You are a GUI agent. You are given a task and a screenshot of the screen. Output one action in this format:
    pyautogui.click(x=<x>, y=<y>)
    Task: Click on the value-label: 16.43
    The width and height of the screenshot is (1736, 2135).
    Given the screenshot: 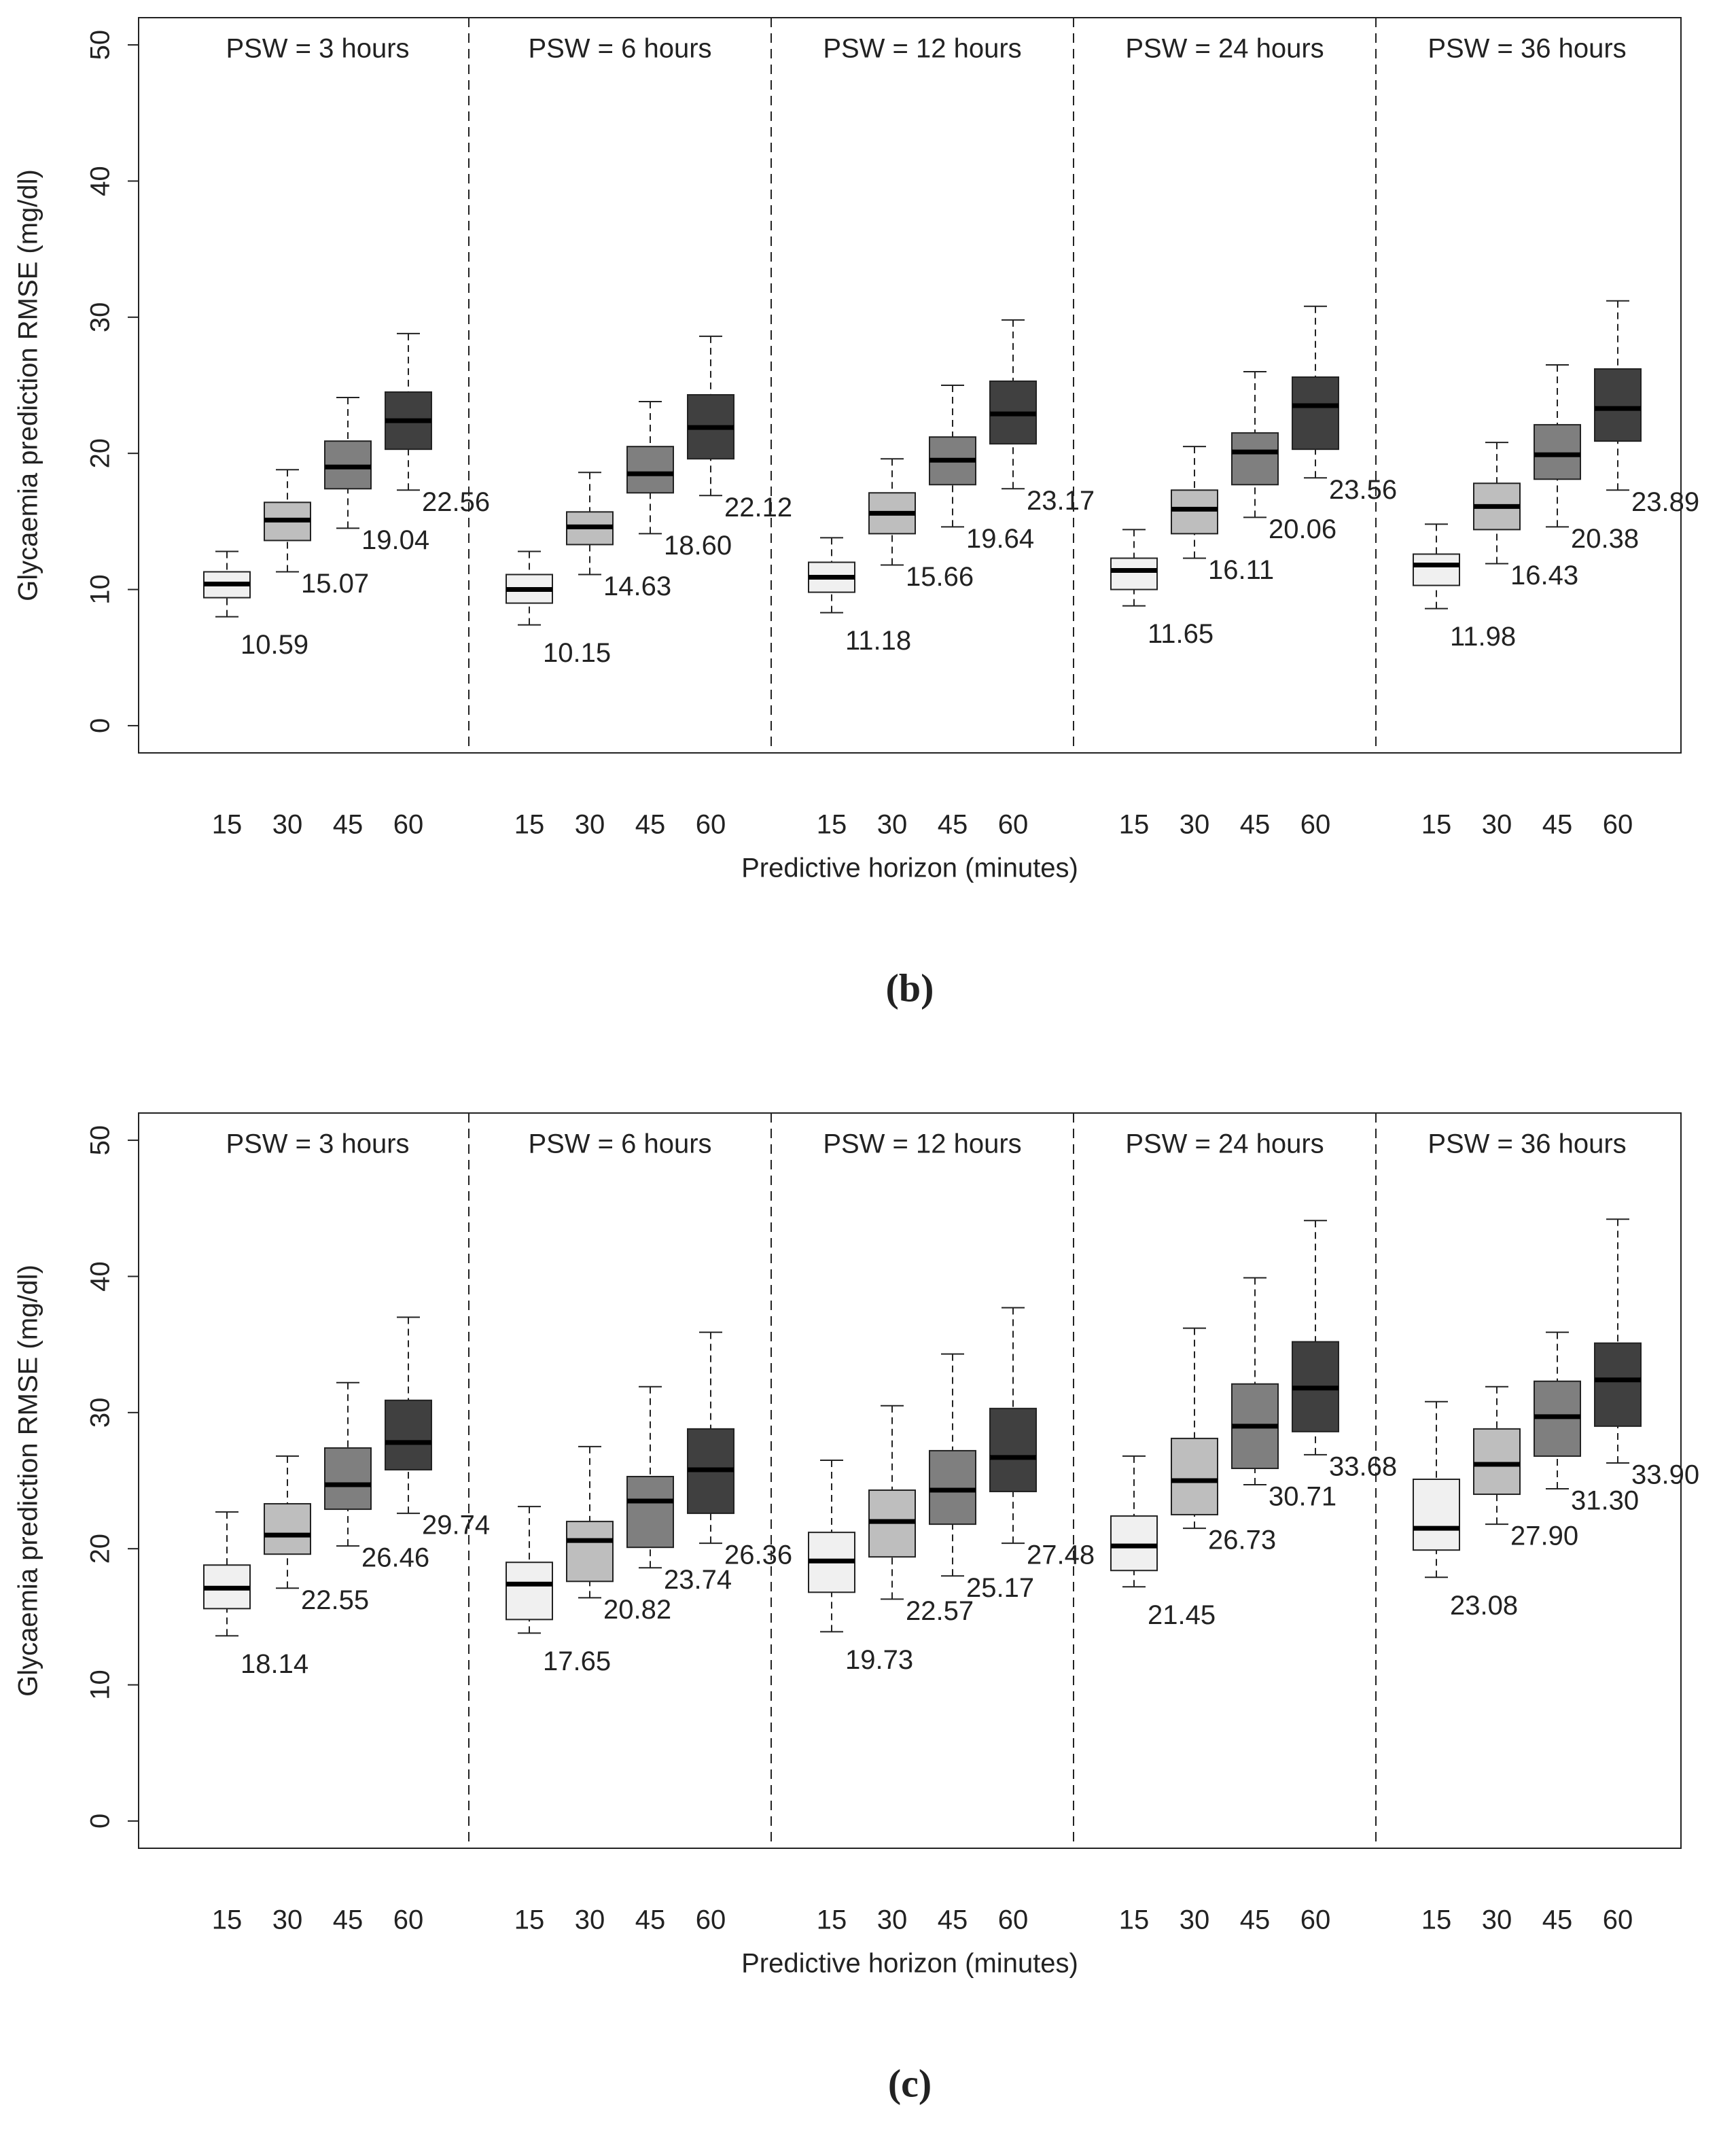 What is the action you would take?
    pyautogui.click(x=1544, y=575)
    